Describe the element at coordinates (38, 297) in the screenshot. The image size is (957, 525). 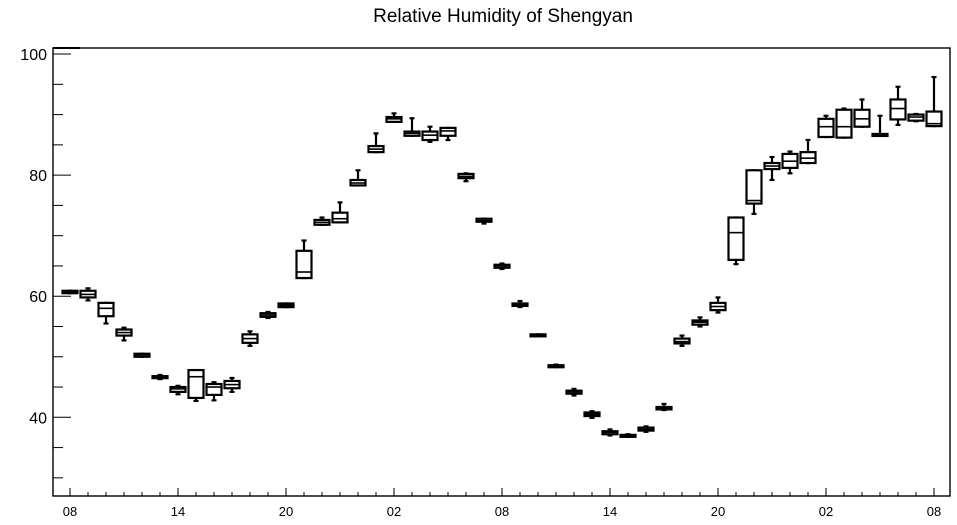
I see `y-tick-label: 60` at that location.